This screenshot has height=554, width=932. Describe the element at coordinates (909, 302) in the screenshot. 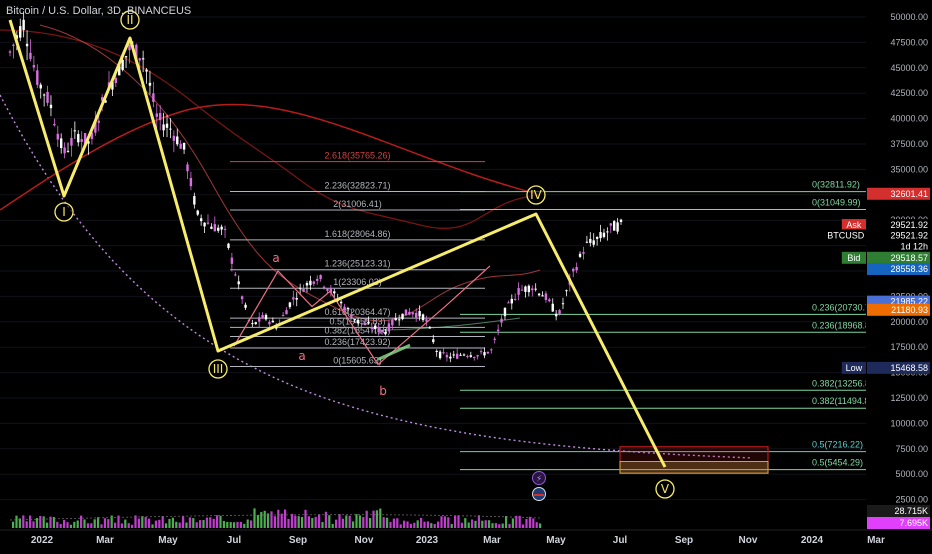

I see `tag-value: 21985.22` at that location.